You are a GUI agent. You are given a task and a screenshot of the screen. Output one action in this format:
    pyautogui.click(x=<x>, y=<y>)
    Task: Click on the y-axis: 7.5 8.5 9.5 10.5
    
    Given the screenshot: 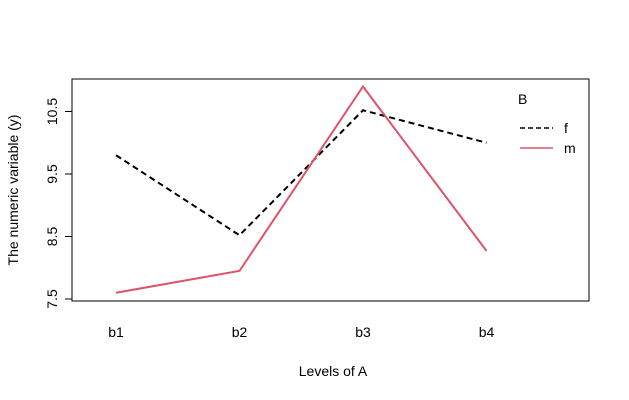 What is the action you would take?
    pyautogui.click(x=58, y=203)
    